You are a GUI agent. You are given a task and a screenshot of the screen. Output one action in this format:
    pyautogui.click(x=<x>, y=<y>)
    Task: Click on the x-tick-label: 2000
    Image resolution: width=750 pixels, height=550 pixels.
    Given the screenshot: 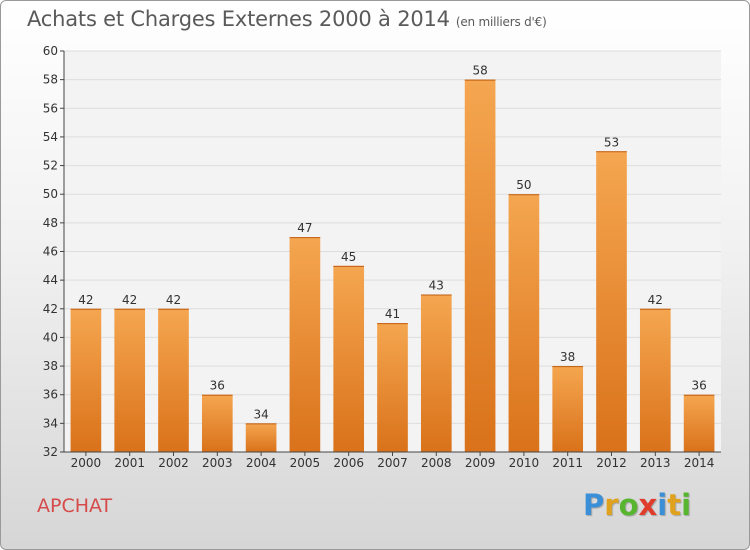 What is the action you would take?
    pyautogui.click(x=86, y=463)
    